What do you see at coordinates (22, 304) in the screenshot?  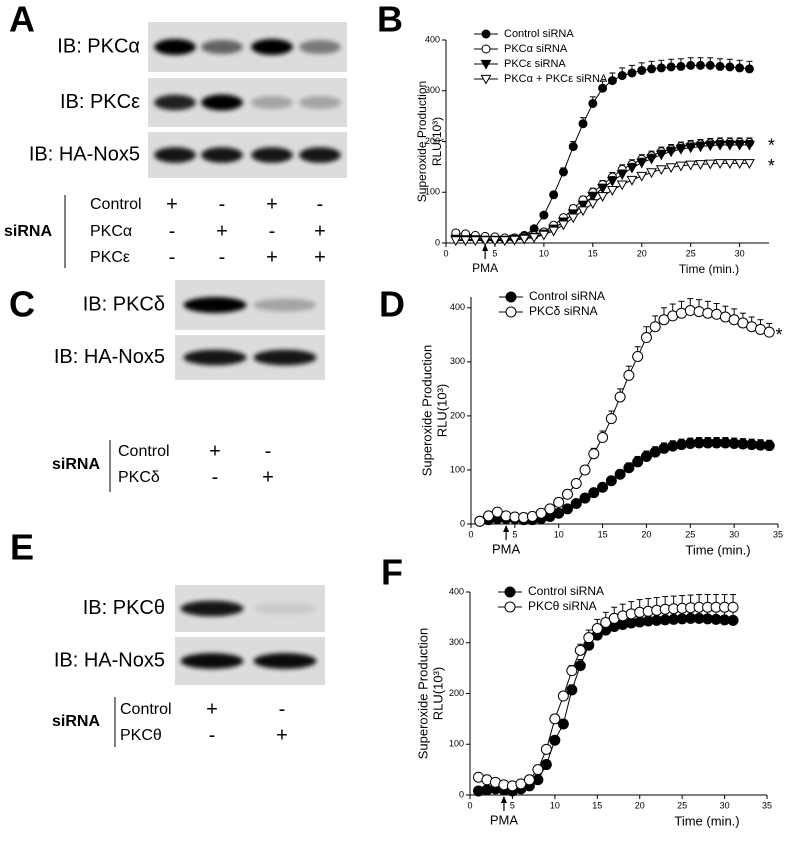 I see `panel-letter: C` at bounding box center [22, 304].